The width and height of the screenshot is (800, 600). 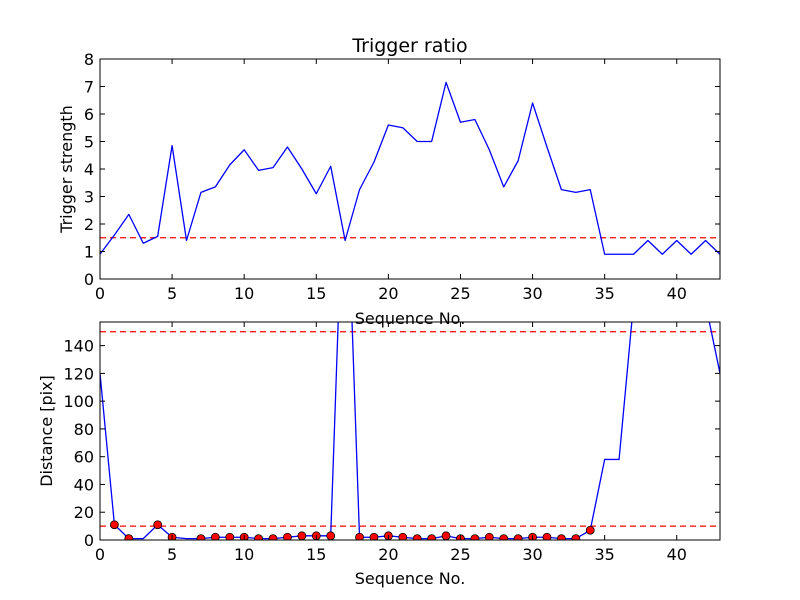 I want to click on top-y-tick-label-5: 5, so click(x=89, y=142).